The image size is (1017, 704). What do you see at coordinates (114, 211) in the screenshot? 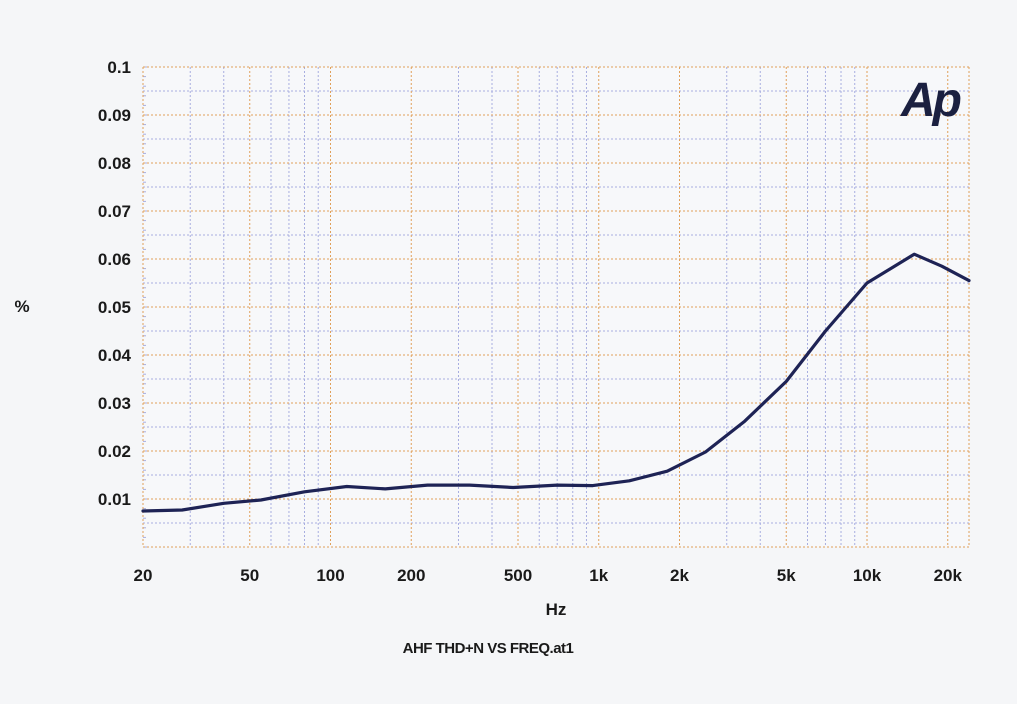
I see `y-tick-label: 0.07` at bounding box center [114, 211].